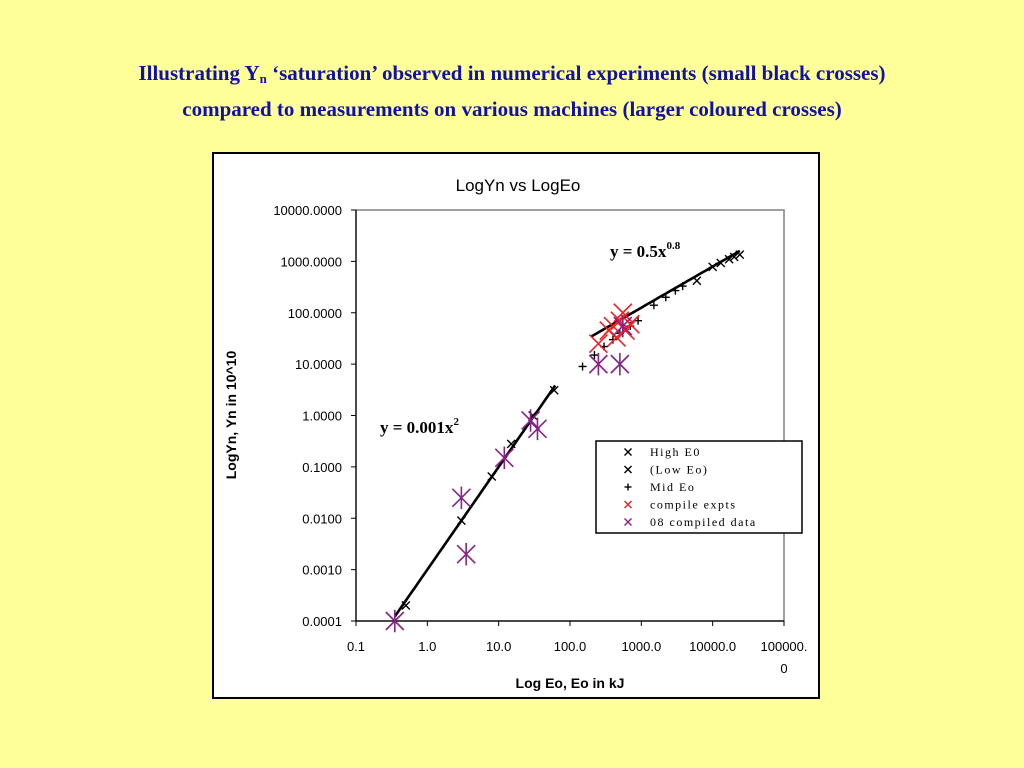  Describe the element at coordinates (784, 646) in the screenshot. I see `x-tick-label: 100000.` at that location.